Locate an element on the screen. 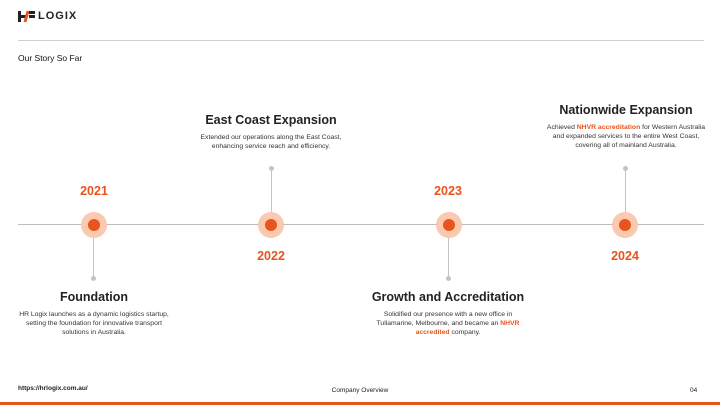 Image resolution: width=720 pixels, height=405 pixels. header-divider is located at coordinates (361, 40).